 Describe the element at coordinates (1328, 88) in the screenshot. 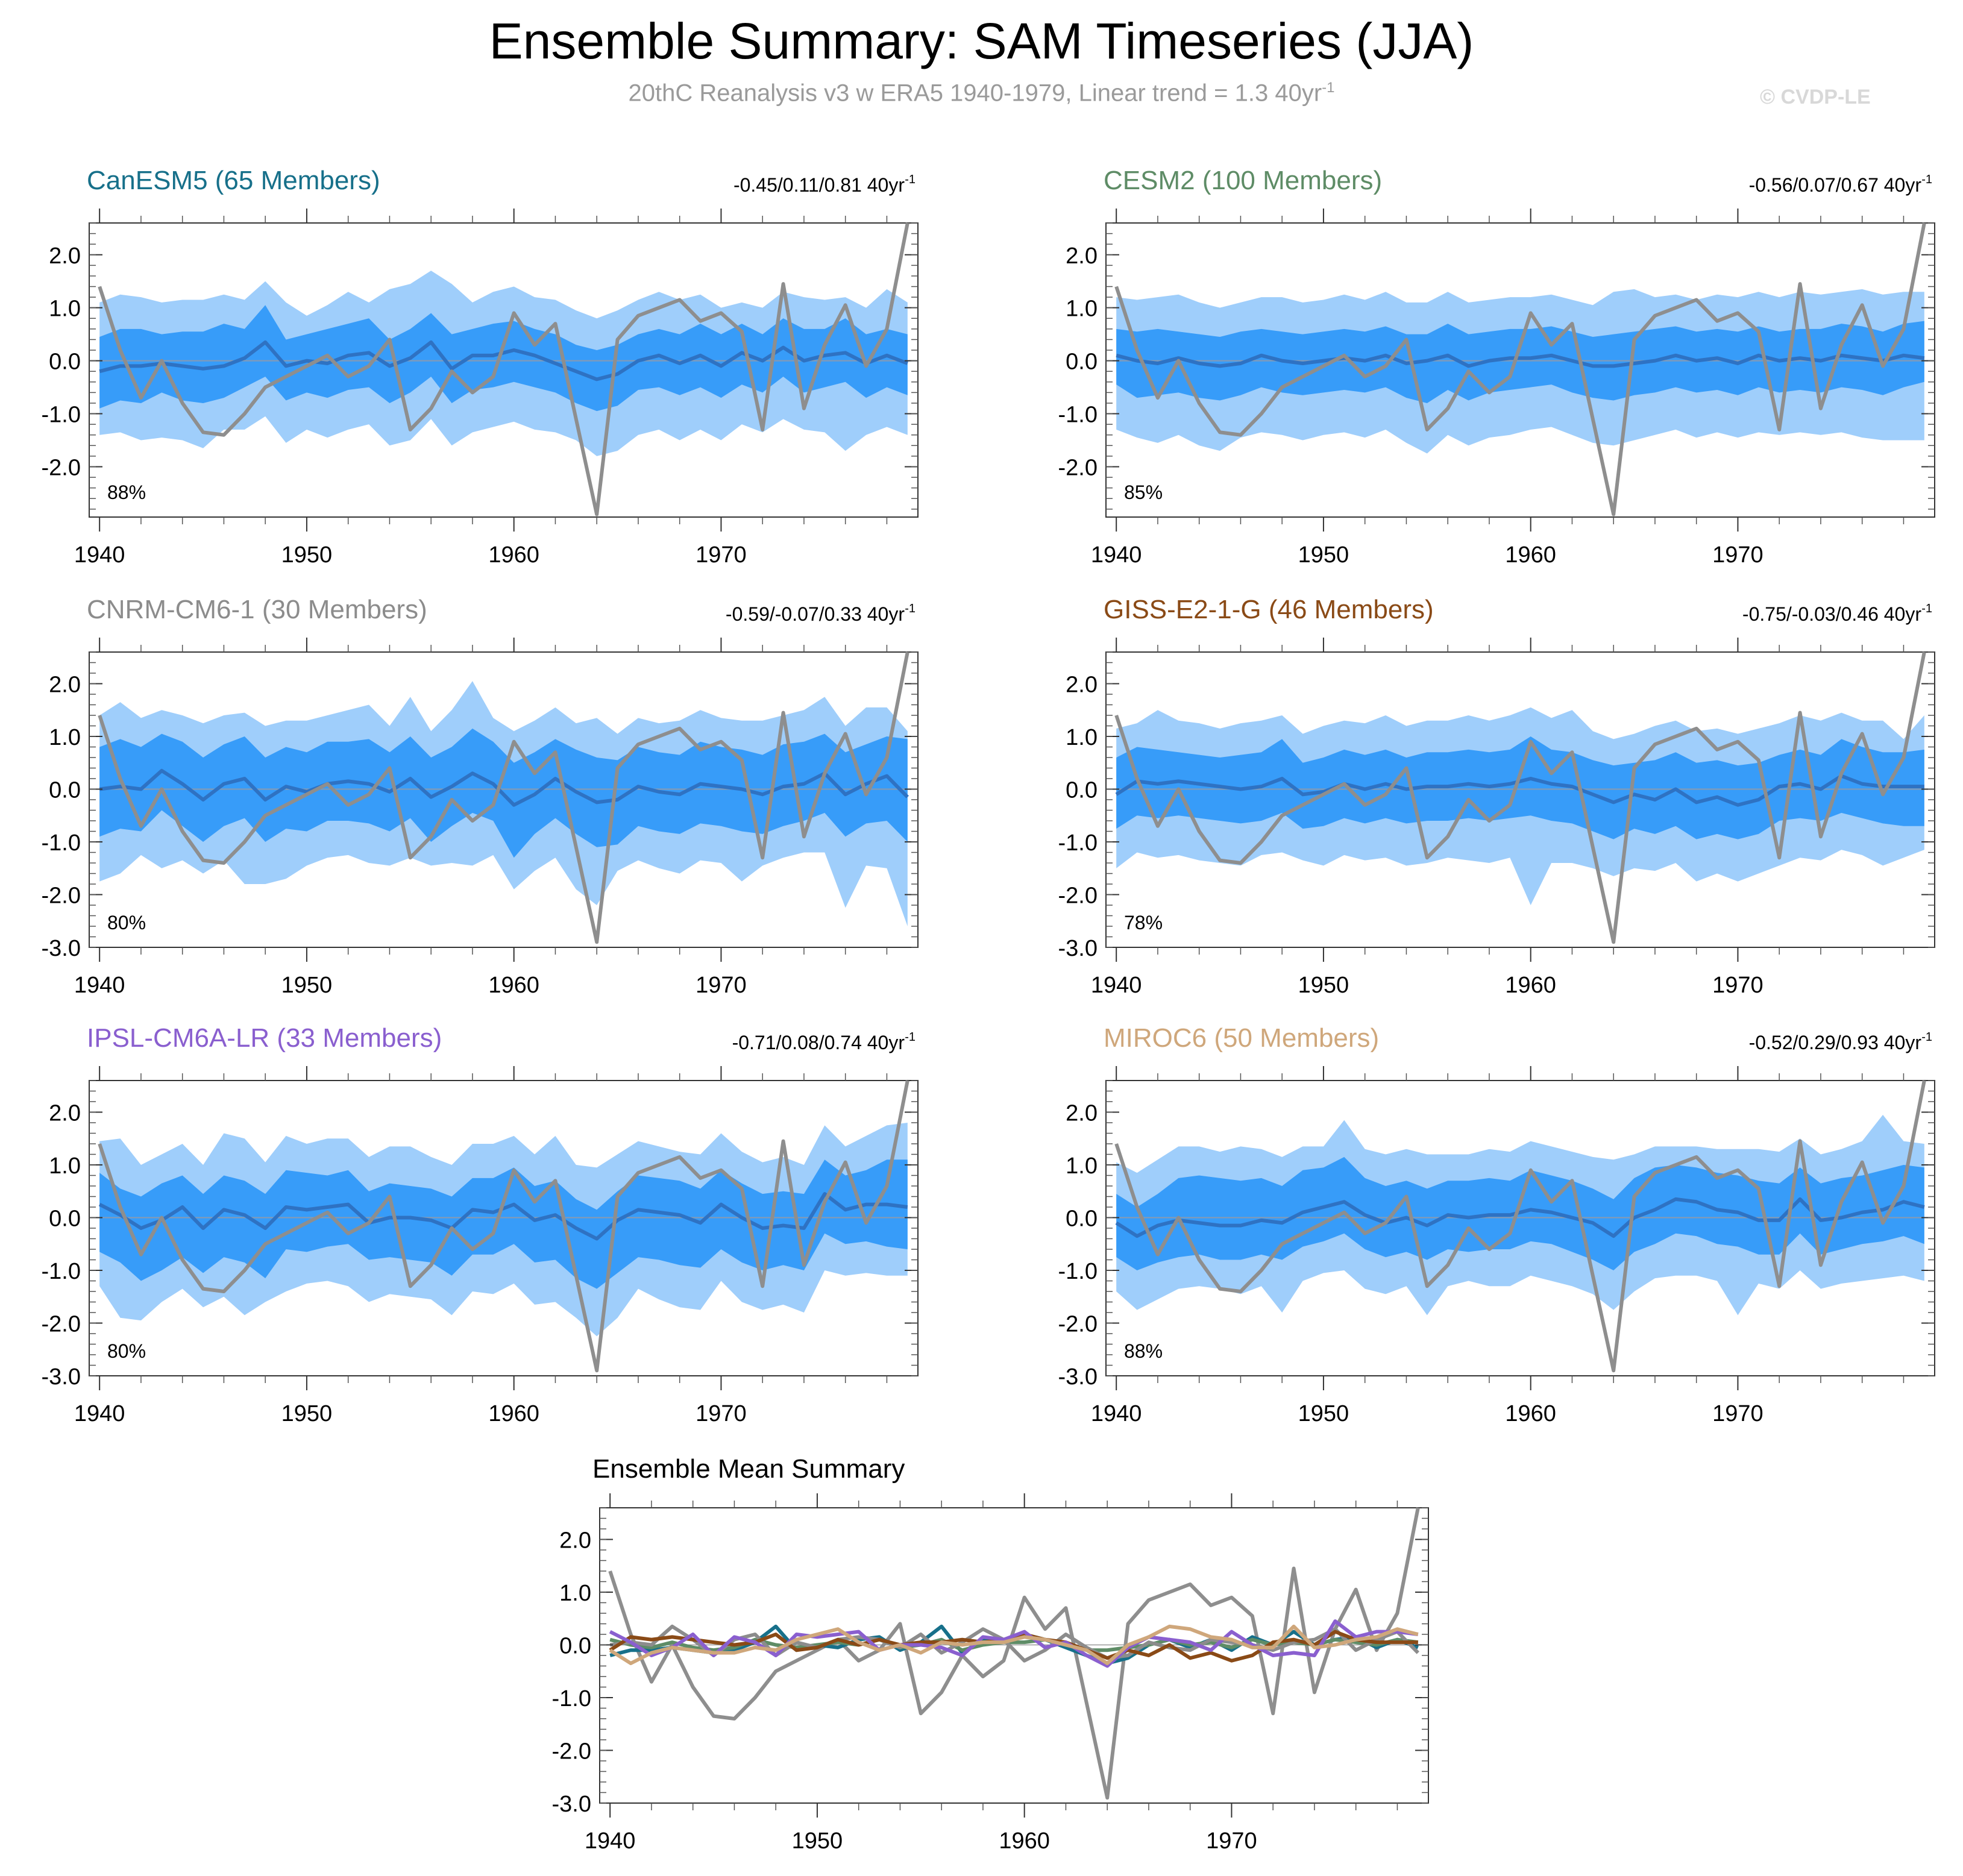

I see `subtitle-superscript: -1` at that location.